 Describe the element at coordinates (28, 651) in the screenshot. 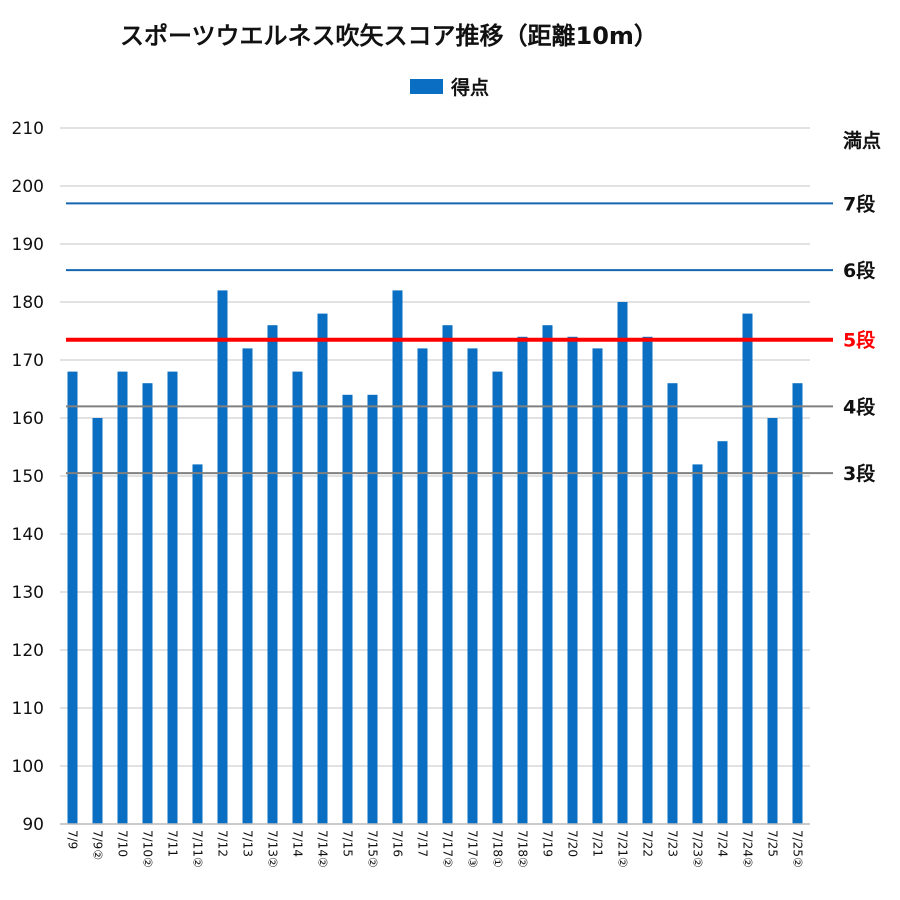

I see `y-tick-label: 120` at that location.